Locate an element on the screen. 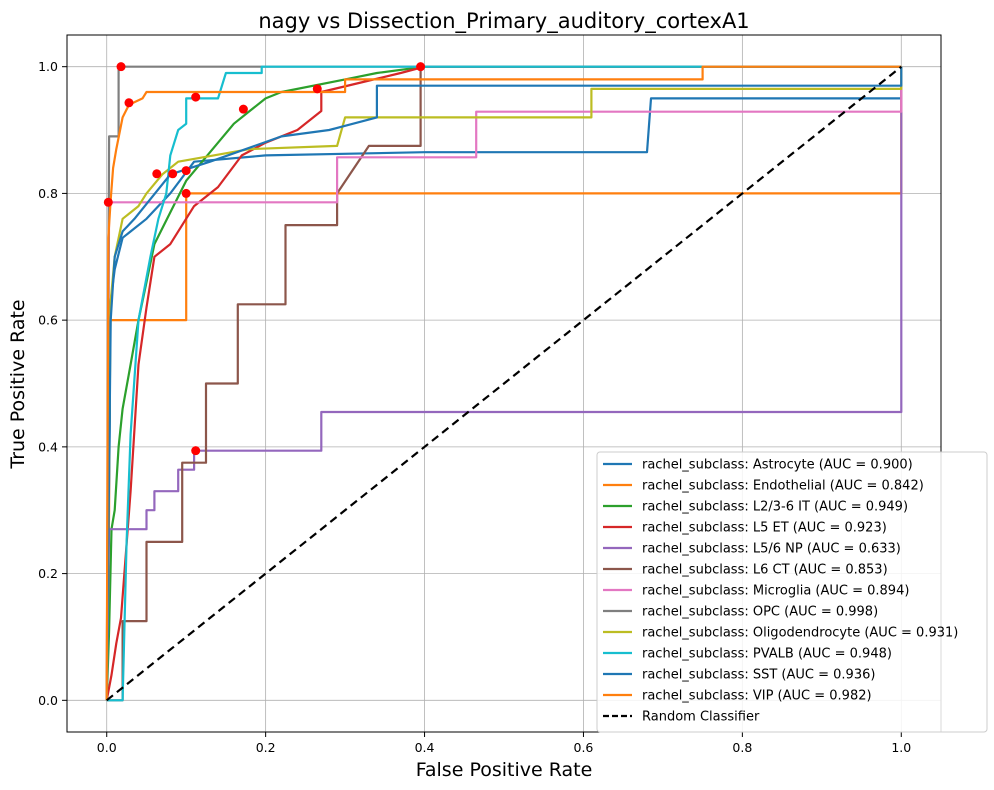 The width and height of the screenshot is (994, 790). x-tick-label: 0.6 is located at coordinates (584, 747).